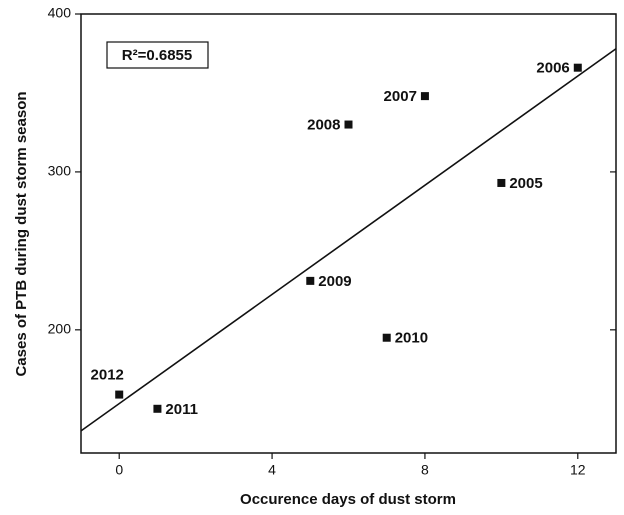 The height and width of the screenshot is (515, 624). Describe the element at coordinates (411, 338) in the screenshot. I see `point-label: 2010` at that location.